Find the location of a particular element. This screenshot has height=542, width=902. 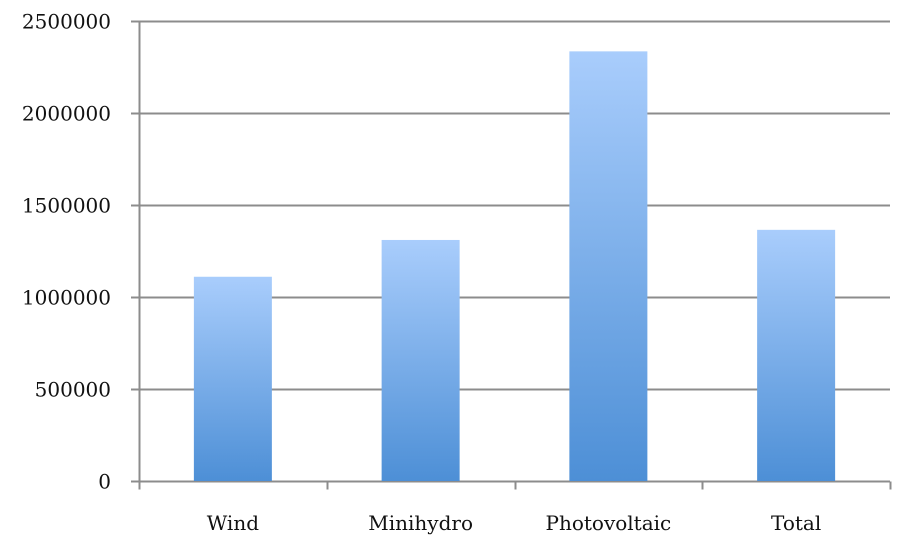

y-tick-label: 1500000 is located at coordinates (66, 206).